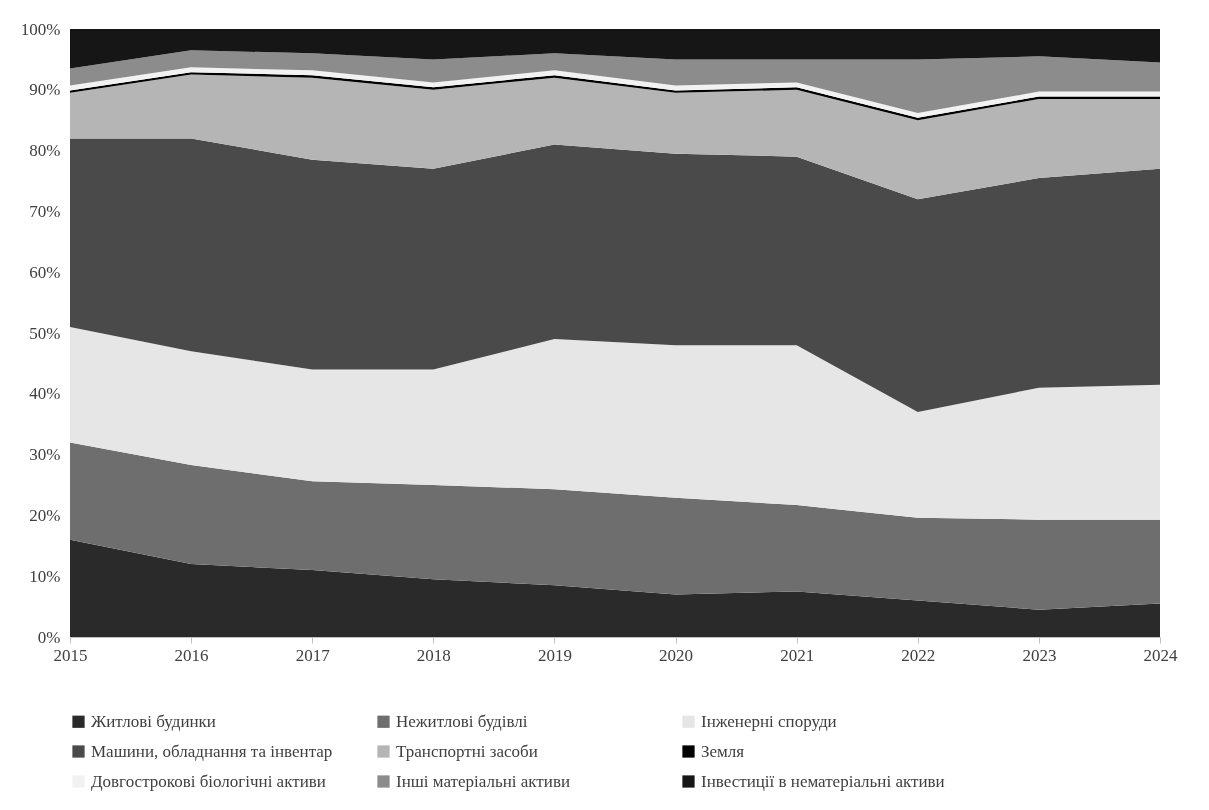 The height and width of the screenshot is (810, 1209). Describe the element at coordinates (462, 721) in the screenshot. I see `legend-label: Нежитлові будівлі` at that location.